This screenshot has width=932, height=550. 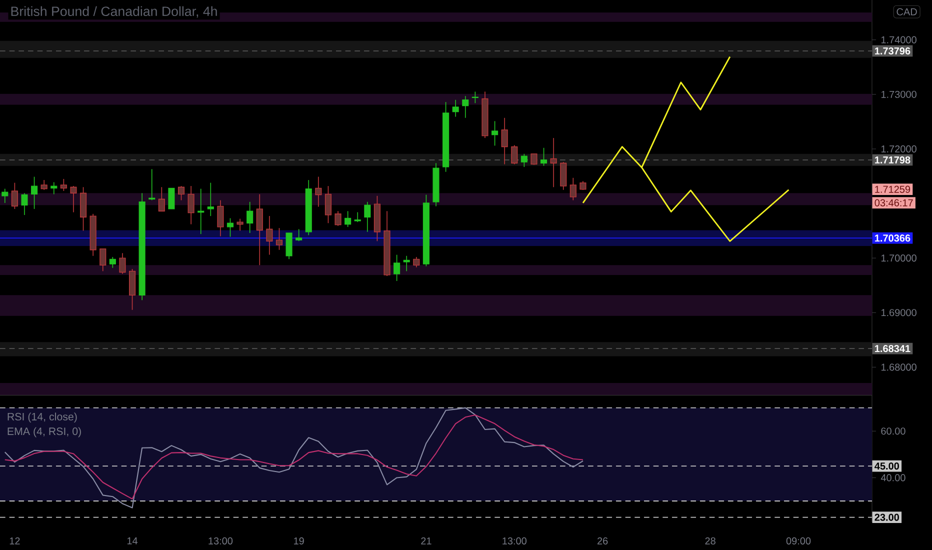 What do you see at coordinates (898, 94) in the screenshot?
I see `y-tick-label: 1.73000` at bounding box center [898, 94].